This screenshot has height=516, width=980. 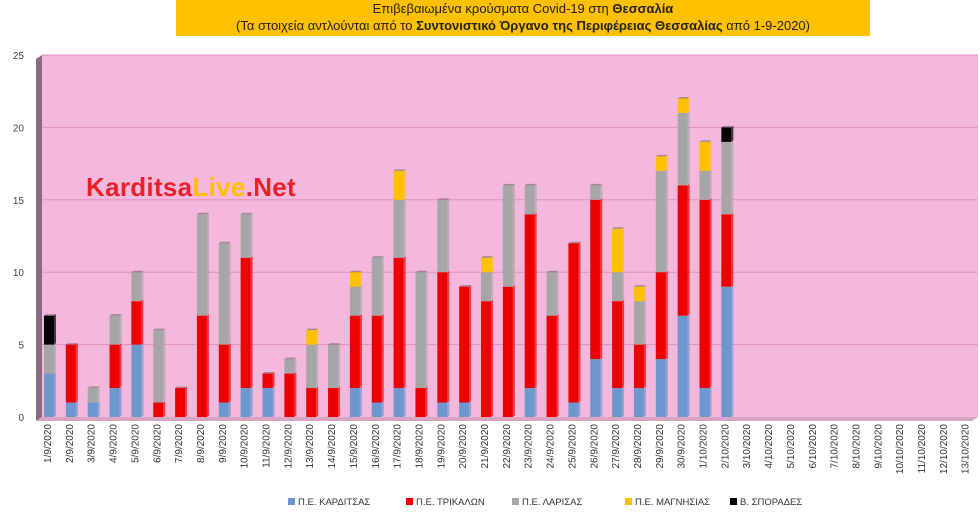 What do you see at coordinates (288, 446) in the screenshot?
I see `x-tick-label: 12/9/2020` at bounding box center [288, 446].